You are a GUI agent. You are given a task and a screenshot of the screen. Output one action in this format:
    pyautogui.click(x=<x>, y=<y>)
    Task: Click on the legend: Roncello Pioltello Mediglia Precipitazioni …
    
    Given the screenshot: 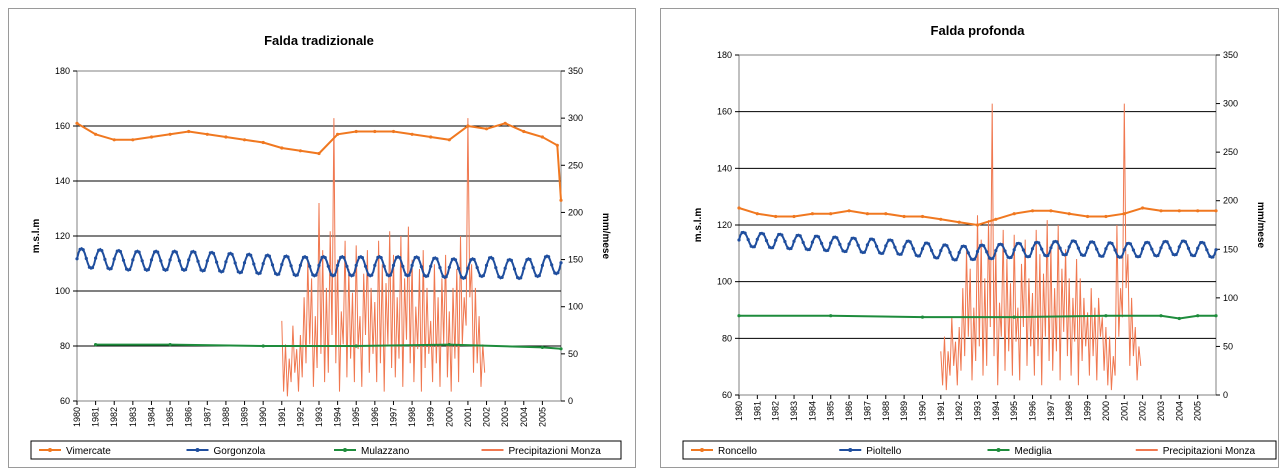 What is the action you would take?
    pyautogui.click(x=979, y=450)
    